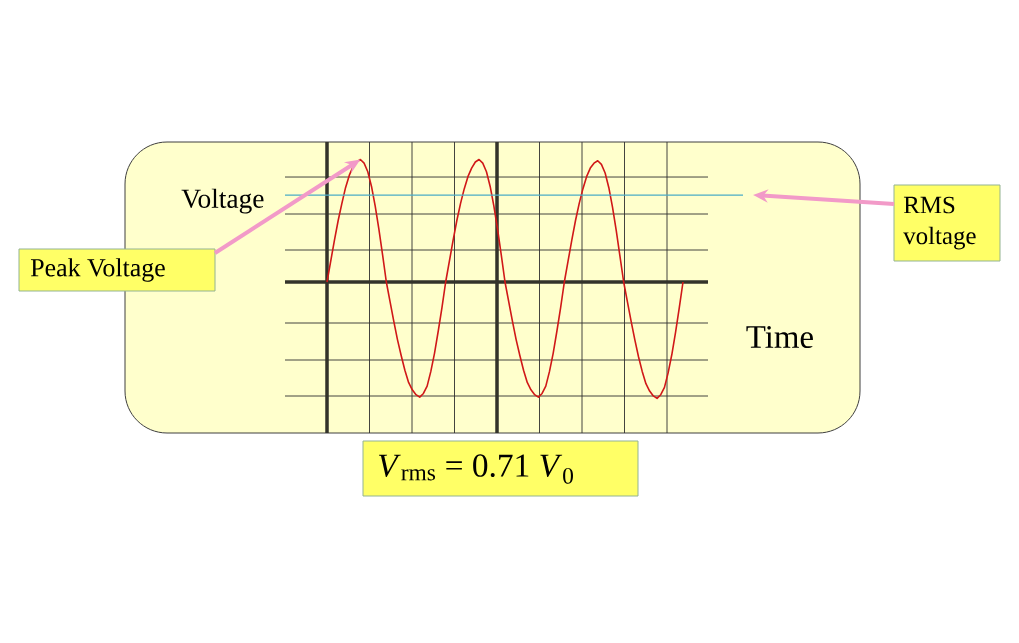 The height and width of the screenshot is (643, 1019). Describe the element at coordinates (779, 337) in the screenshot. I see `x-axis-title: Time` at that location.